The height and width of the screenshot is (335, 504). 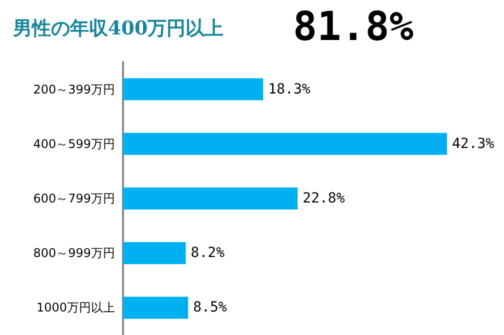 I want to click on data-label: 8.5%, so click(x=210, y=308).